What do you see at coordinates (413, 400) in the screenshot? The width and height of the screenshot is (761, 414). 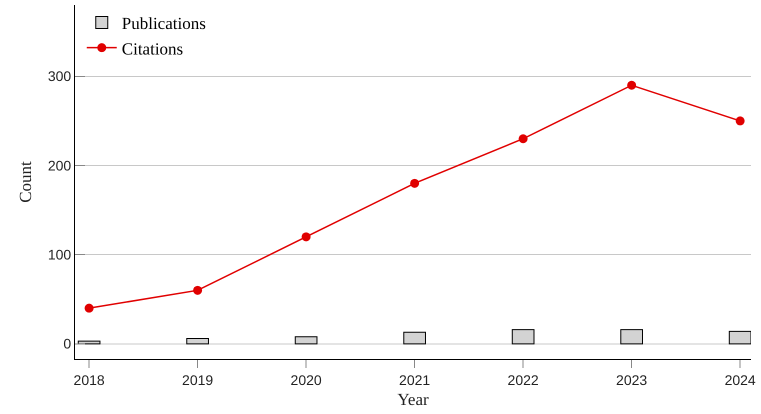 I see `x-axis-title: Year` at bounding box center [413, 400].